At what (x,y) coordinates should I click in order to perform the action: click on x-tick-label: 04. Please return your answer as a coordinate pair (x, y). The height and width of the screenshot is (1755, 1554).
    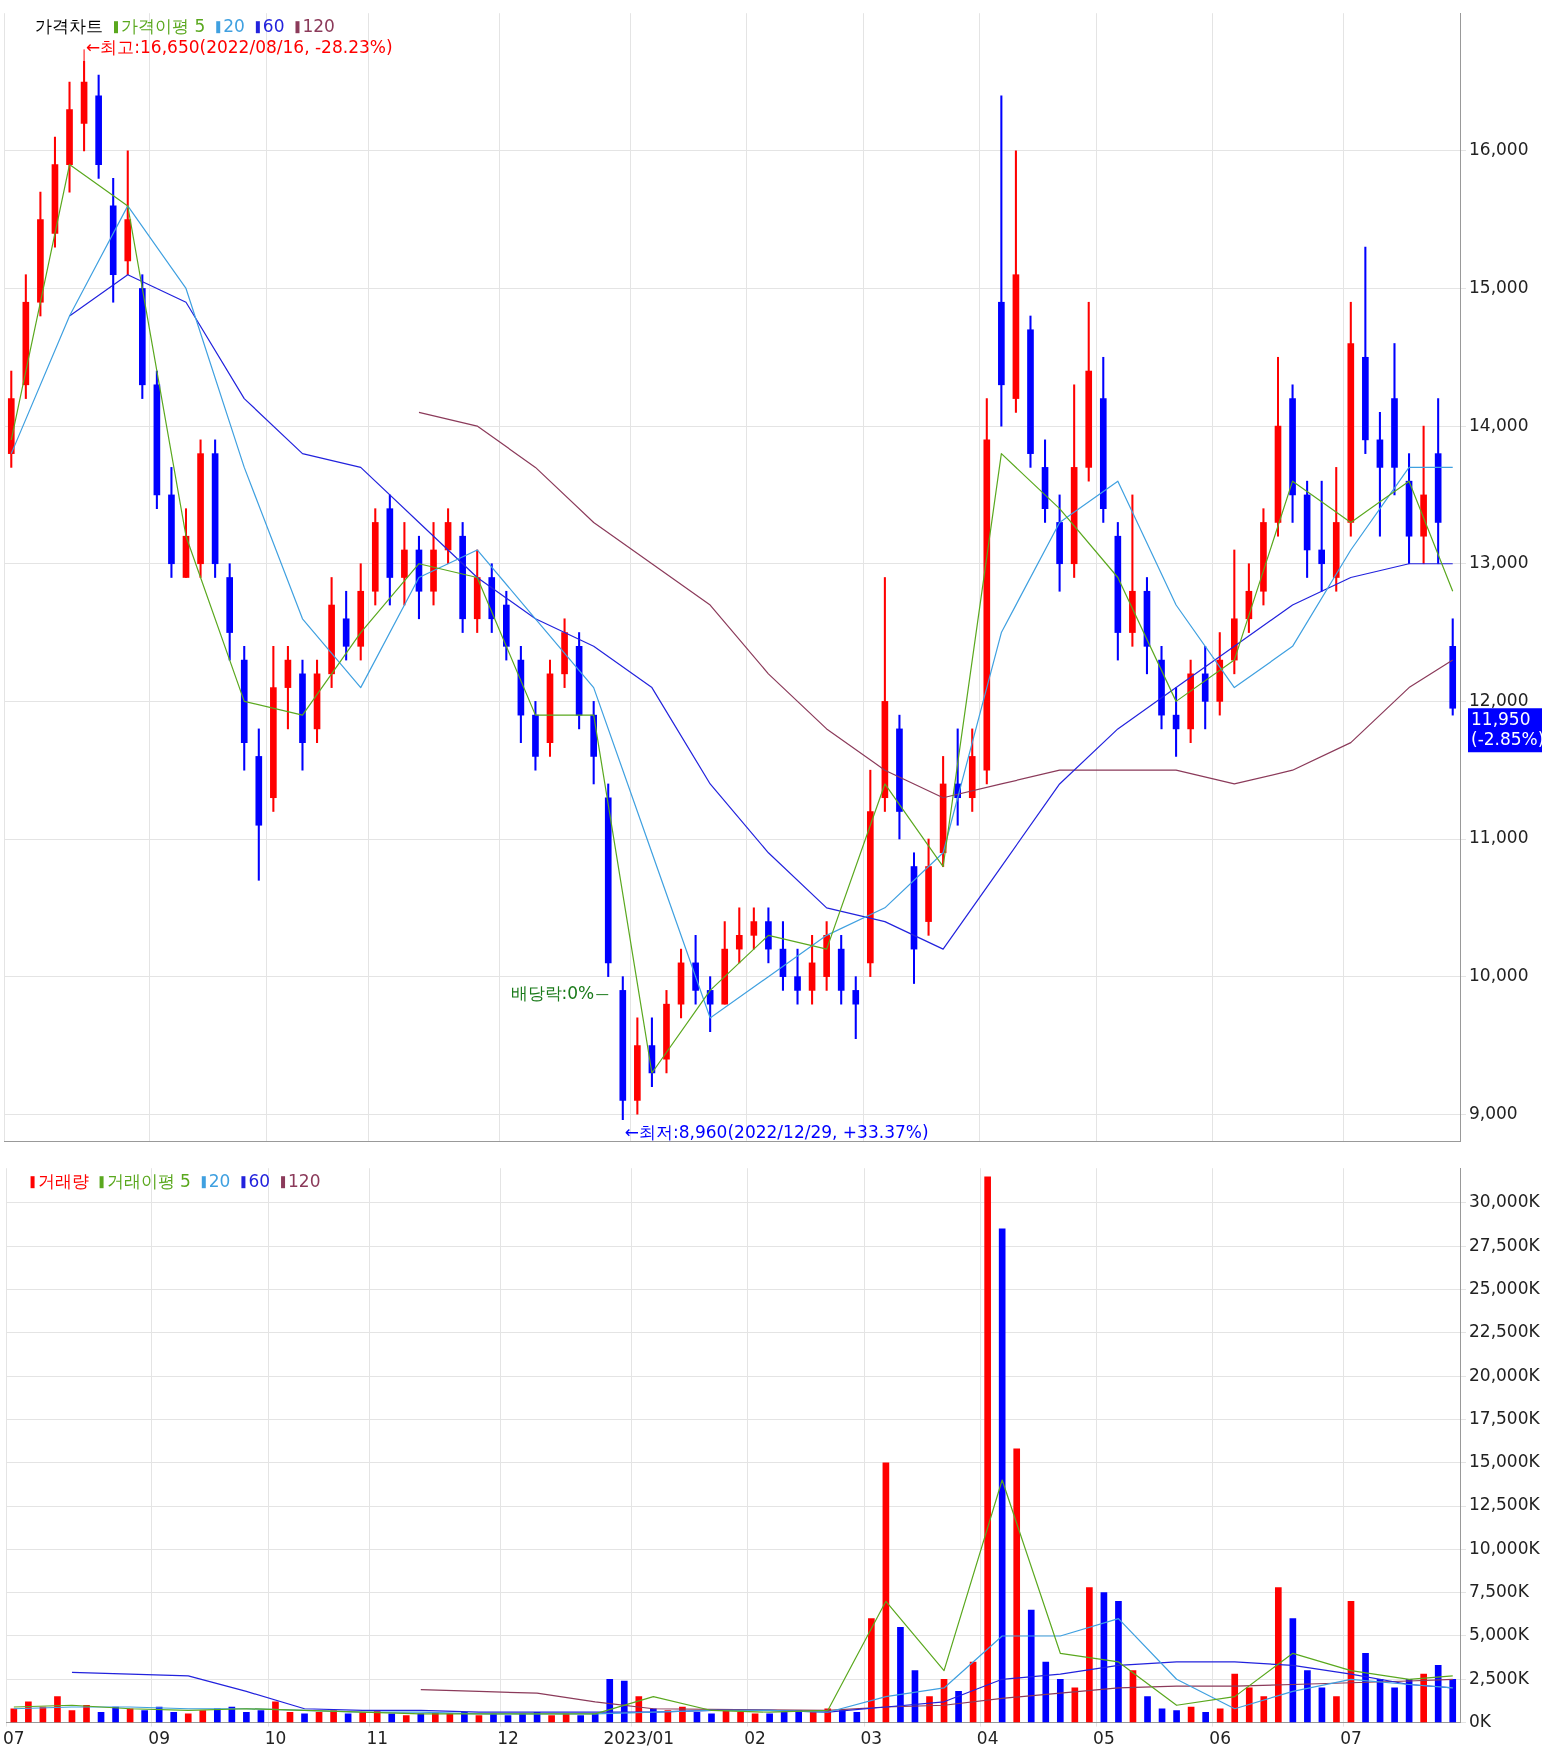
    Looking at the image, I should click on (987, 1738).